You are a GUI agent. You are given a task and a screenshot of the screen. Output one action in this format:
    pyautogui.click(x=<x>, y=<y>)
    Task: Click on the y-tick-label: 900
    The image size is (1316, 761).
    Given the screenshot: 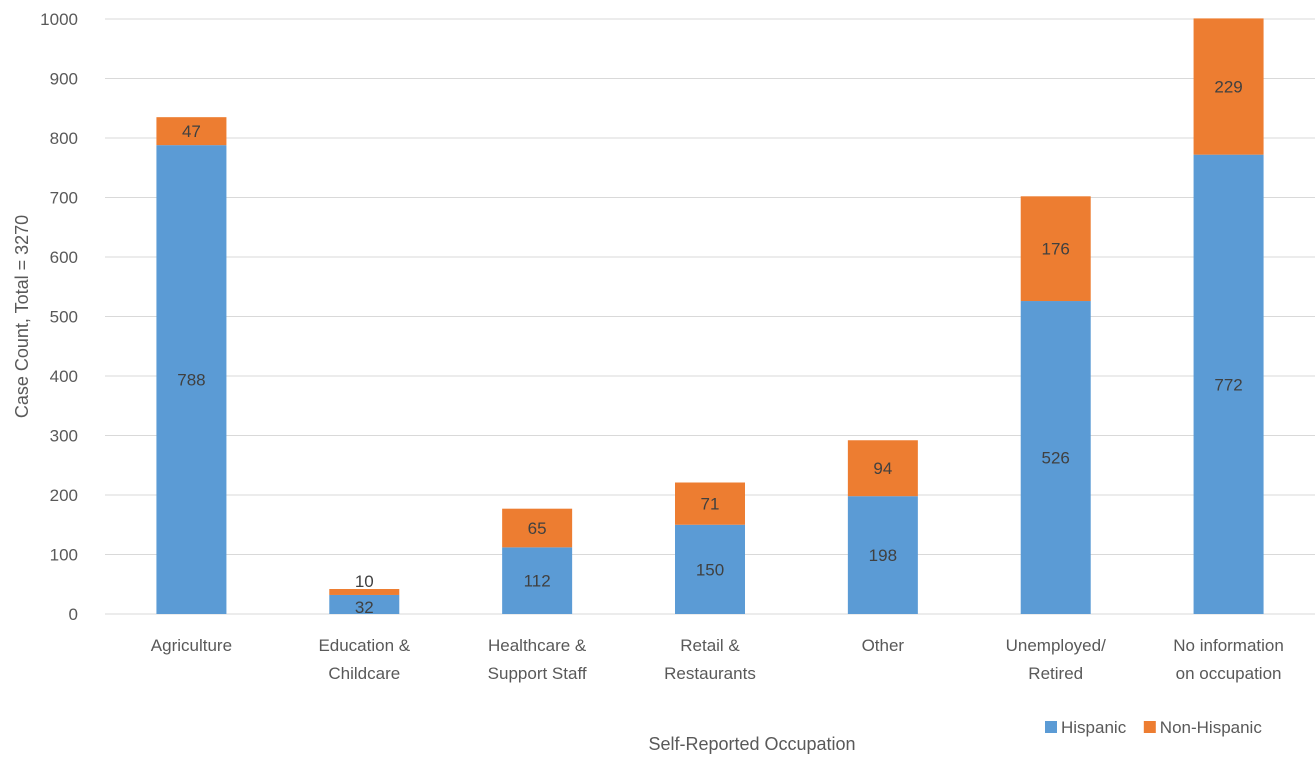 What is the action you would take?
    pyautogui.click(x=64, y=79)
    